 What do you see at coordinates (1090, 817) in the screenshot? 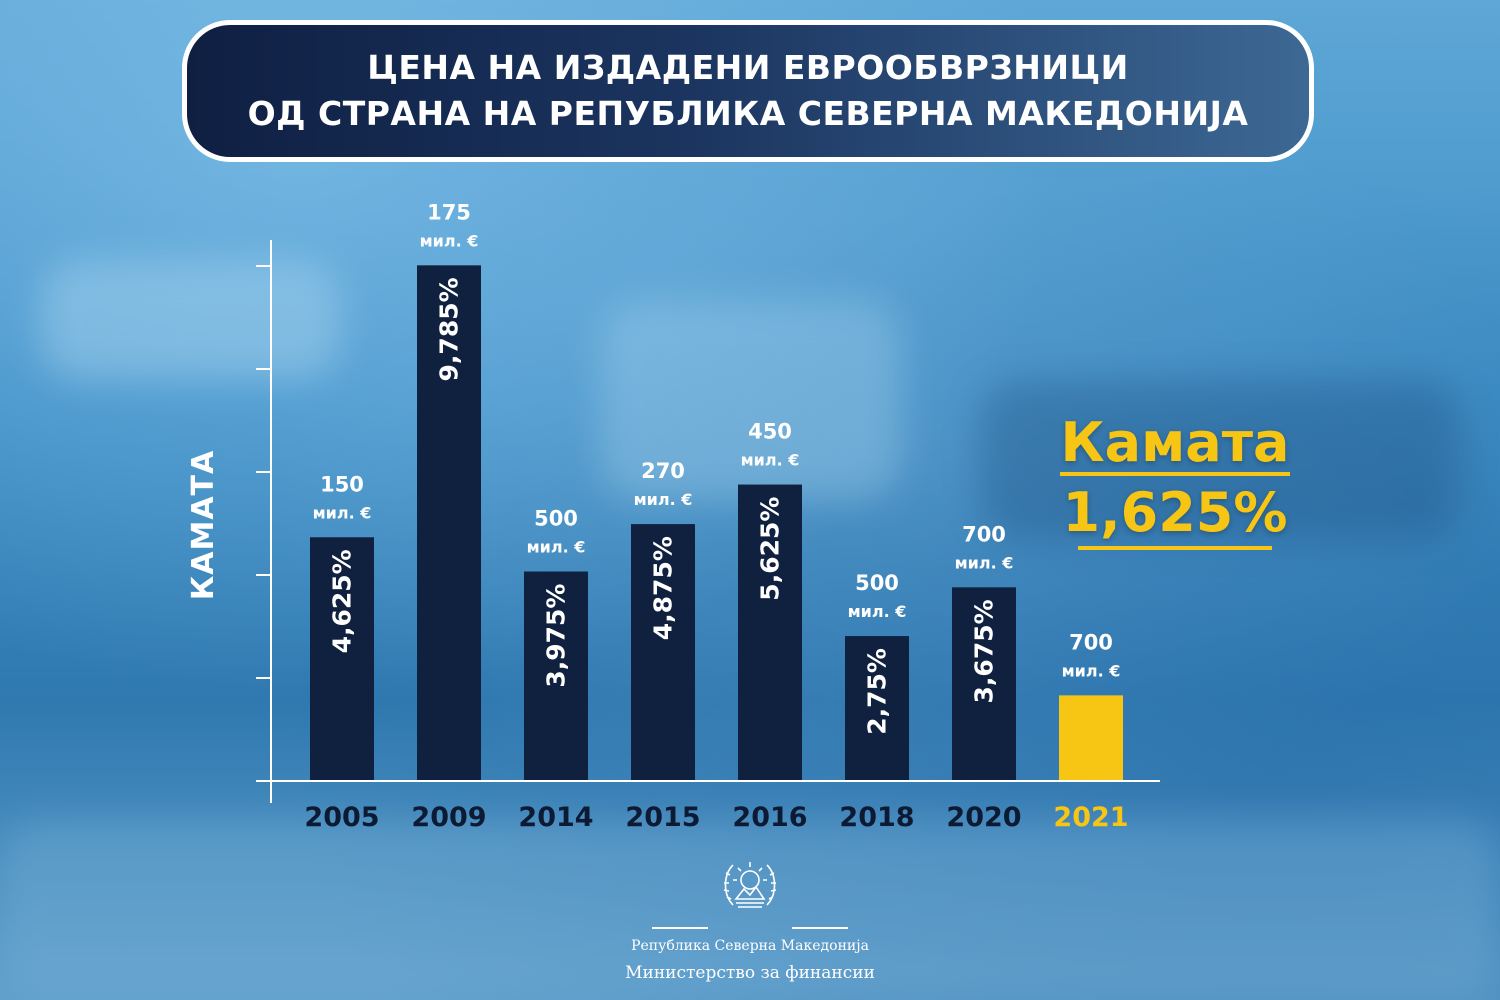
I see `x-tick-label: 2021` at bounding box center [1090, 817].